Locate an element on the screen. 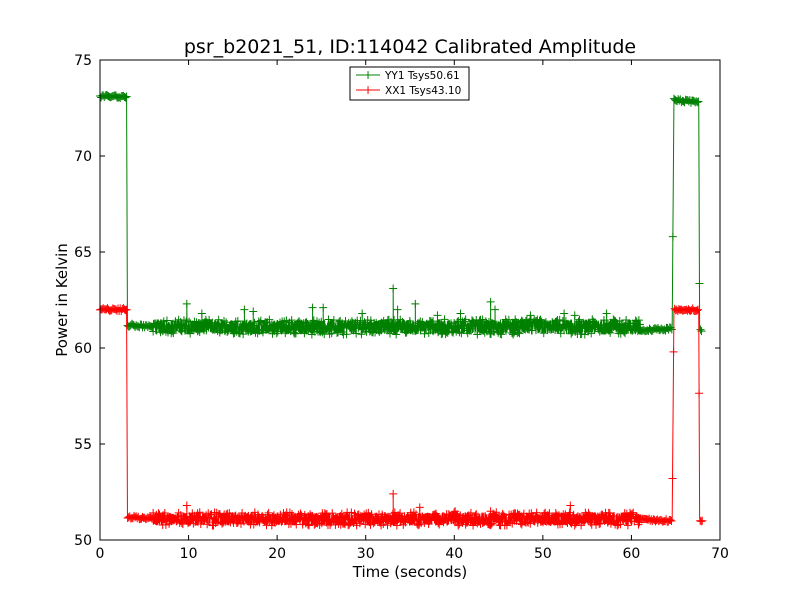 This screenshot has width=800, height=600. legend-marker-xx1: + is located at coordinates (368, 90).